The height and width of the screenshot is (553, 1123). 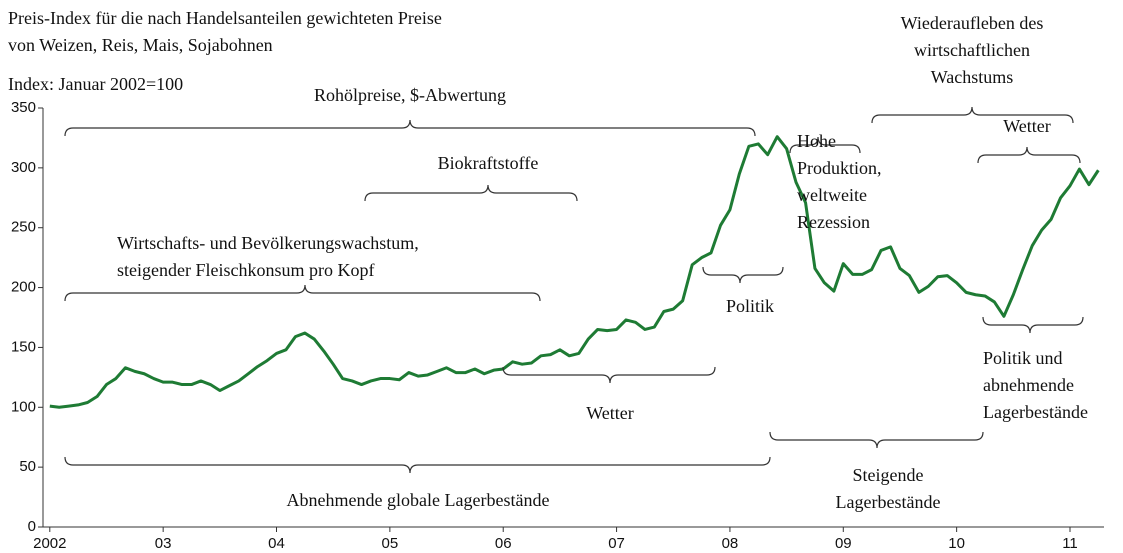 What do you see at coordinates (832, 195) in the screenshot?
I see `annotation: weltweite` at bounding box center [832, 195].